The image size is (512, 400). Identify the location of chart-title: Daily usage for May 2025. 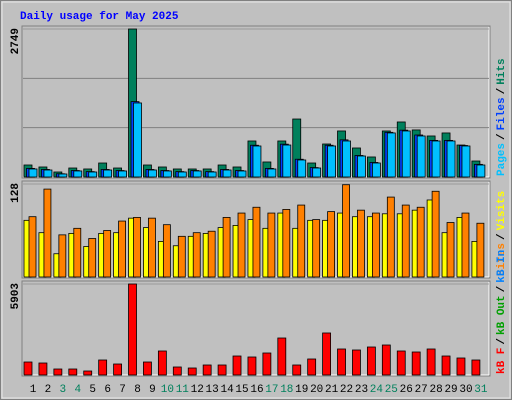
(99, 17).